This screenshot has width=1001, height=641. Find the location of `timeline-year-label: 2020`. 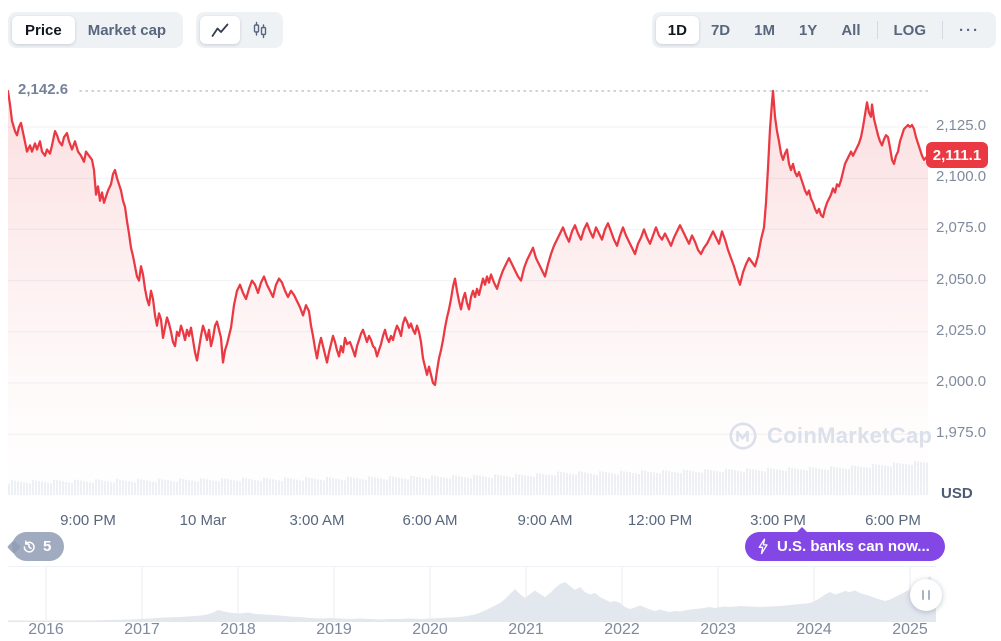

timeline-year-label: 2020 is located at coordinates (430, 629).